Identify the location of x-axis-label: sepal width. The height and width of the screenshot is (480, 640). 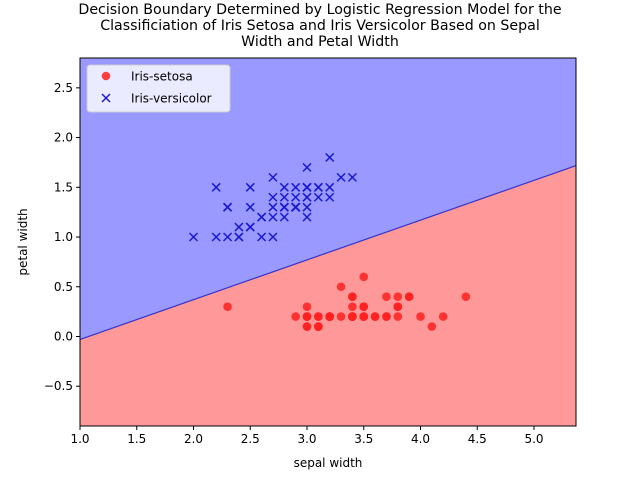
(328, 463).